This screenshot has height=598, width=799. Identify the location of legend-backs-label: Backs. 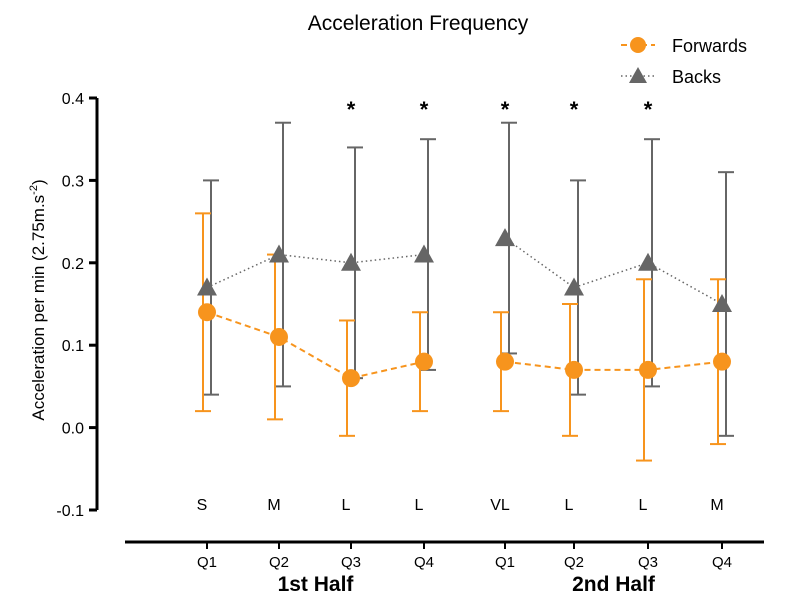
(696, 77).